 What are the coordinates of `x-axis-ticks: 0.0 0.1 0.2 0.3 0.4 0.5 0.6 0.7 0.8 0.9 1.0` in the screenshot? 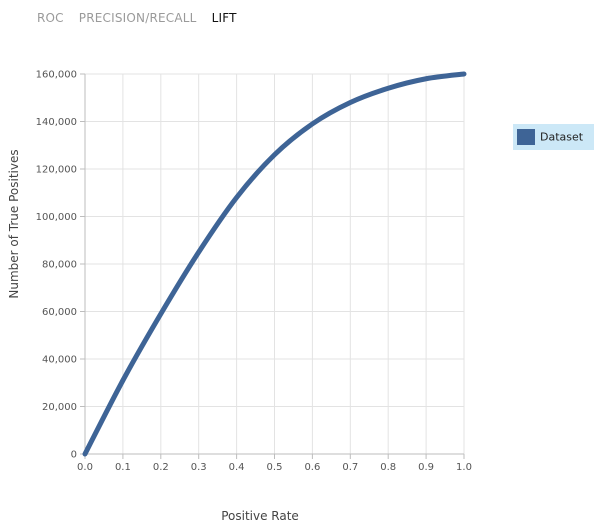 It's located at (274, 463).